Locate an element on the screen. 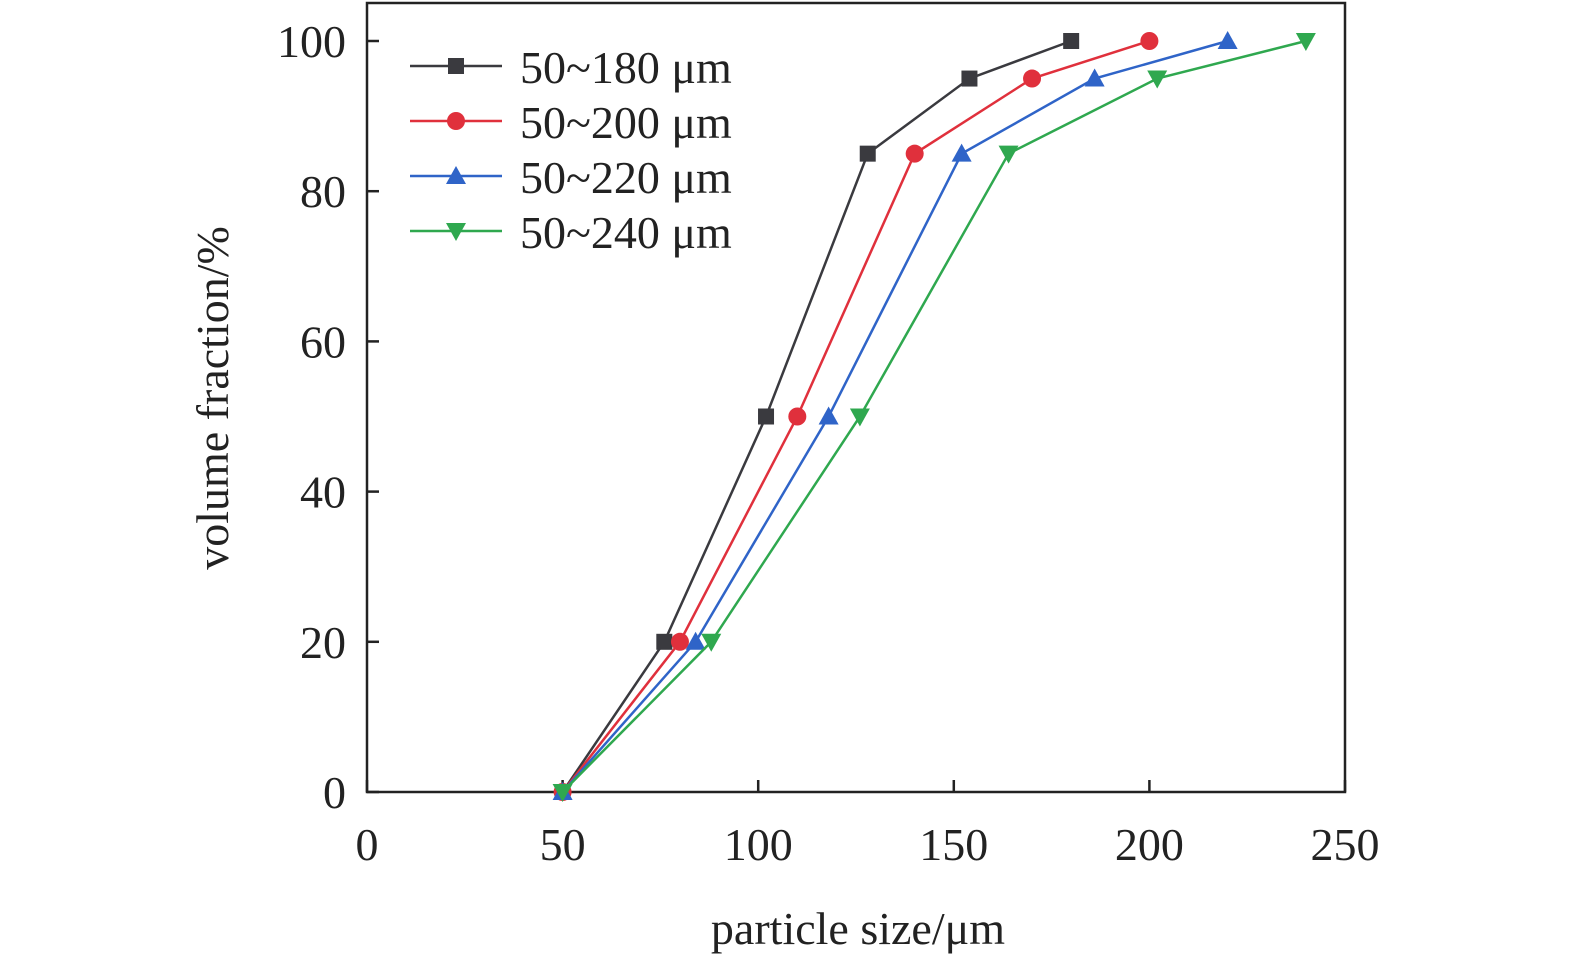  legend-label: 50~240 μm is located at coordinates (626, 232).